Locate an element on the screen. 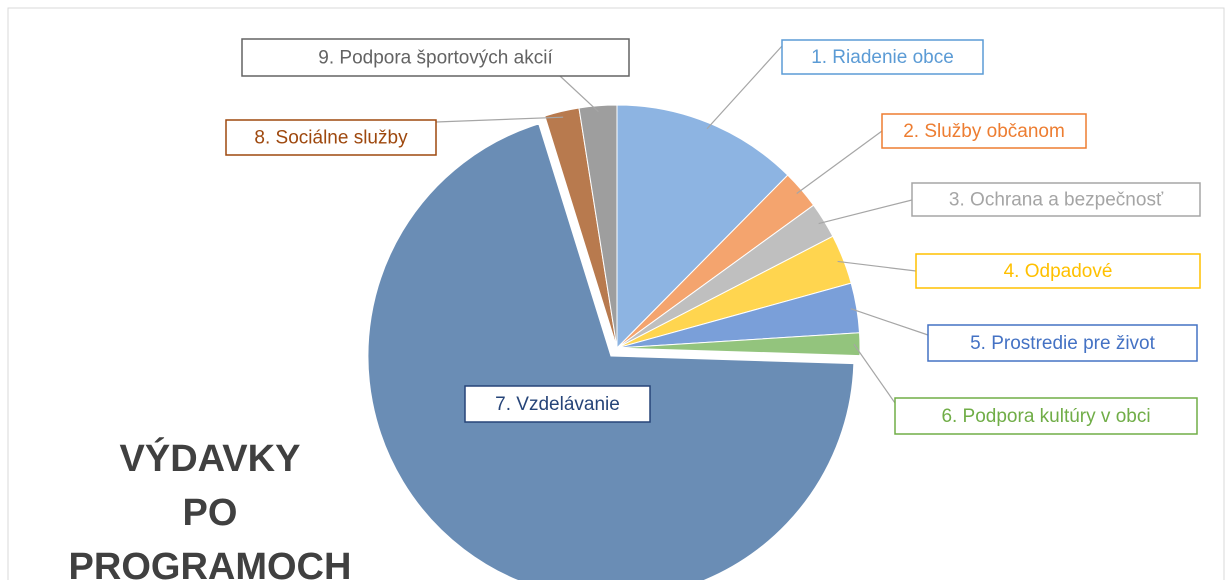  data-label: 4. Odpadové is located at coordinates (1058, 271).